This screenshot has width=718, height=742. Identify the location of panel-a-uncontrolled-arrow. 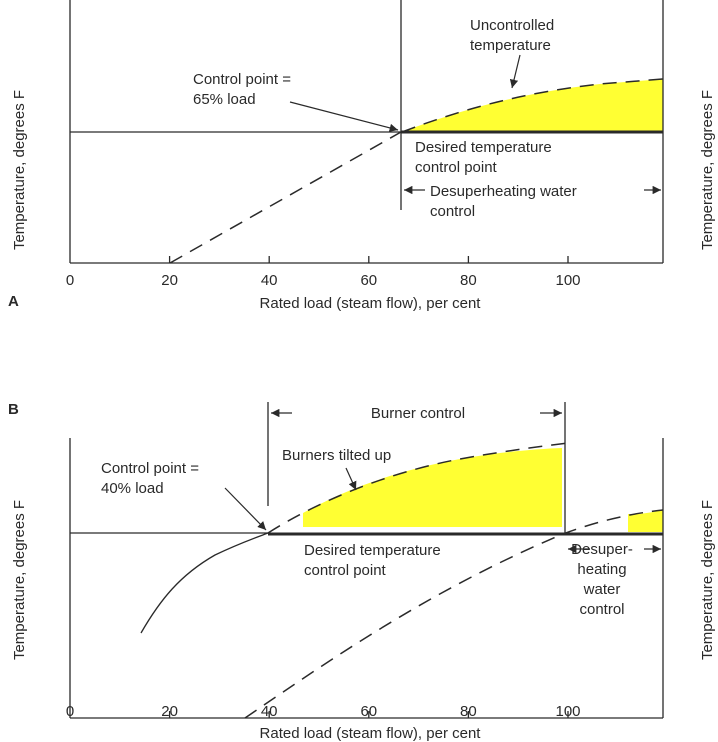
(515, 71).